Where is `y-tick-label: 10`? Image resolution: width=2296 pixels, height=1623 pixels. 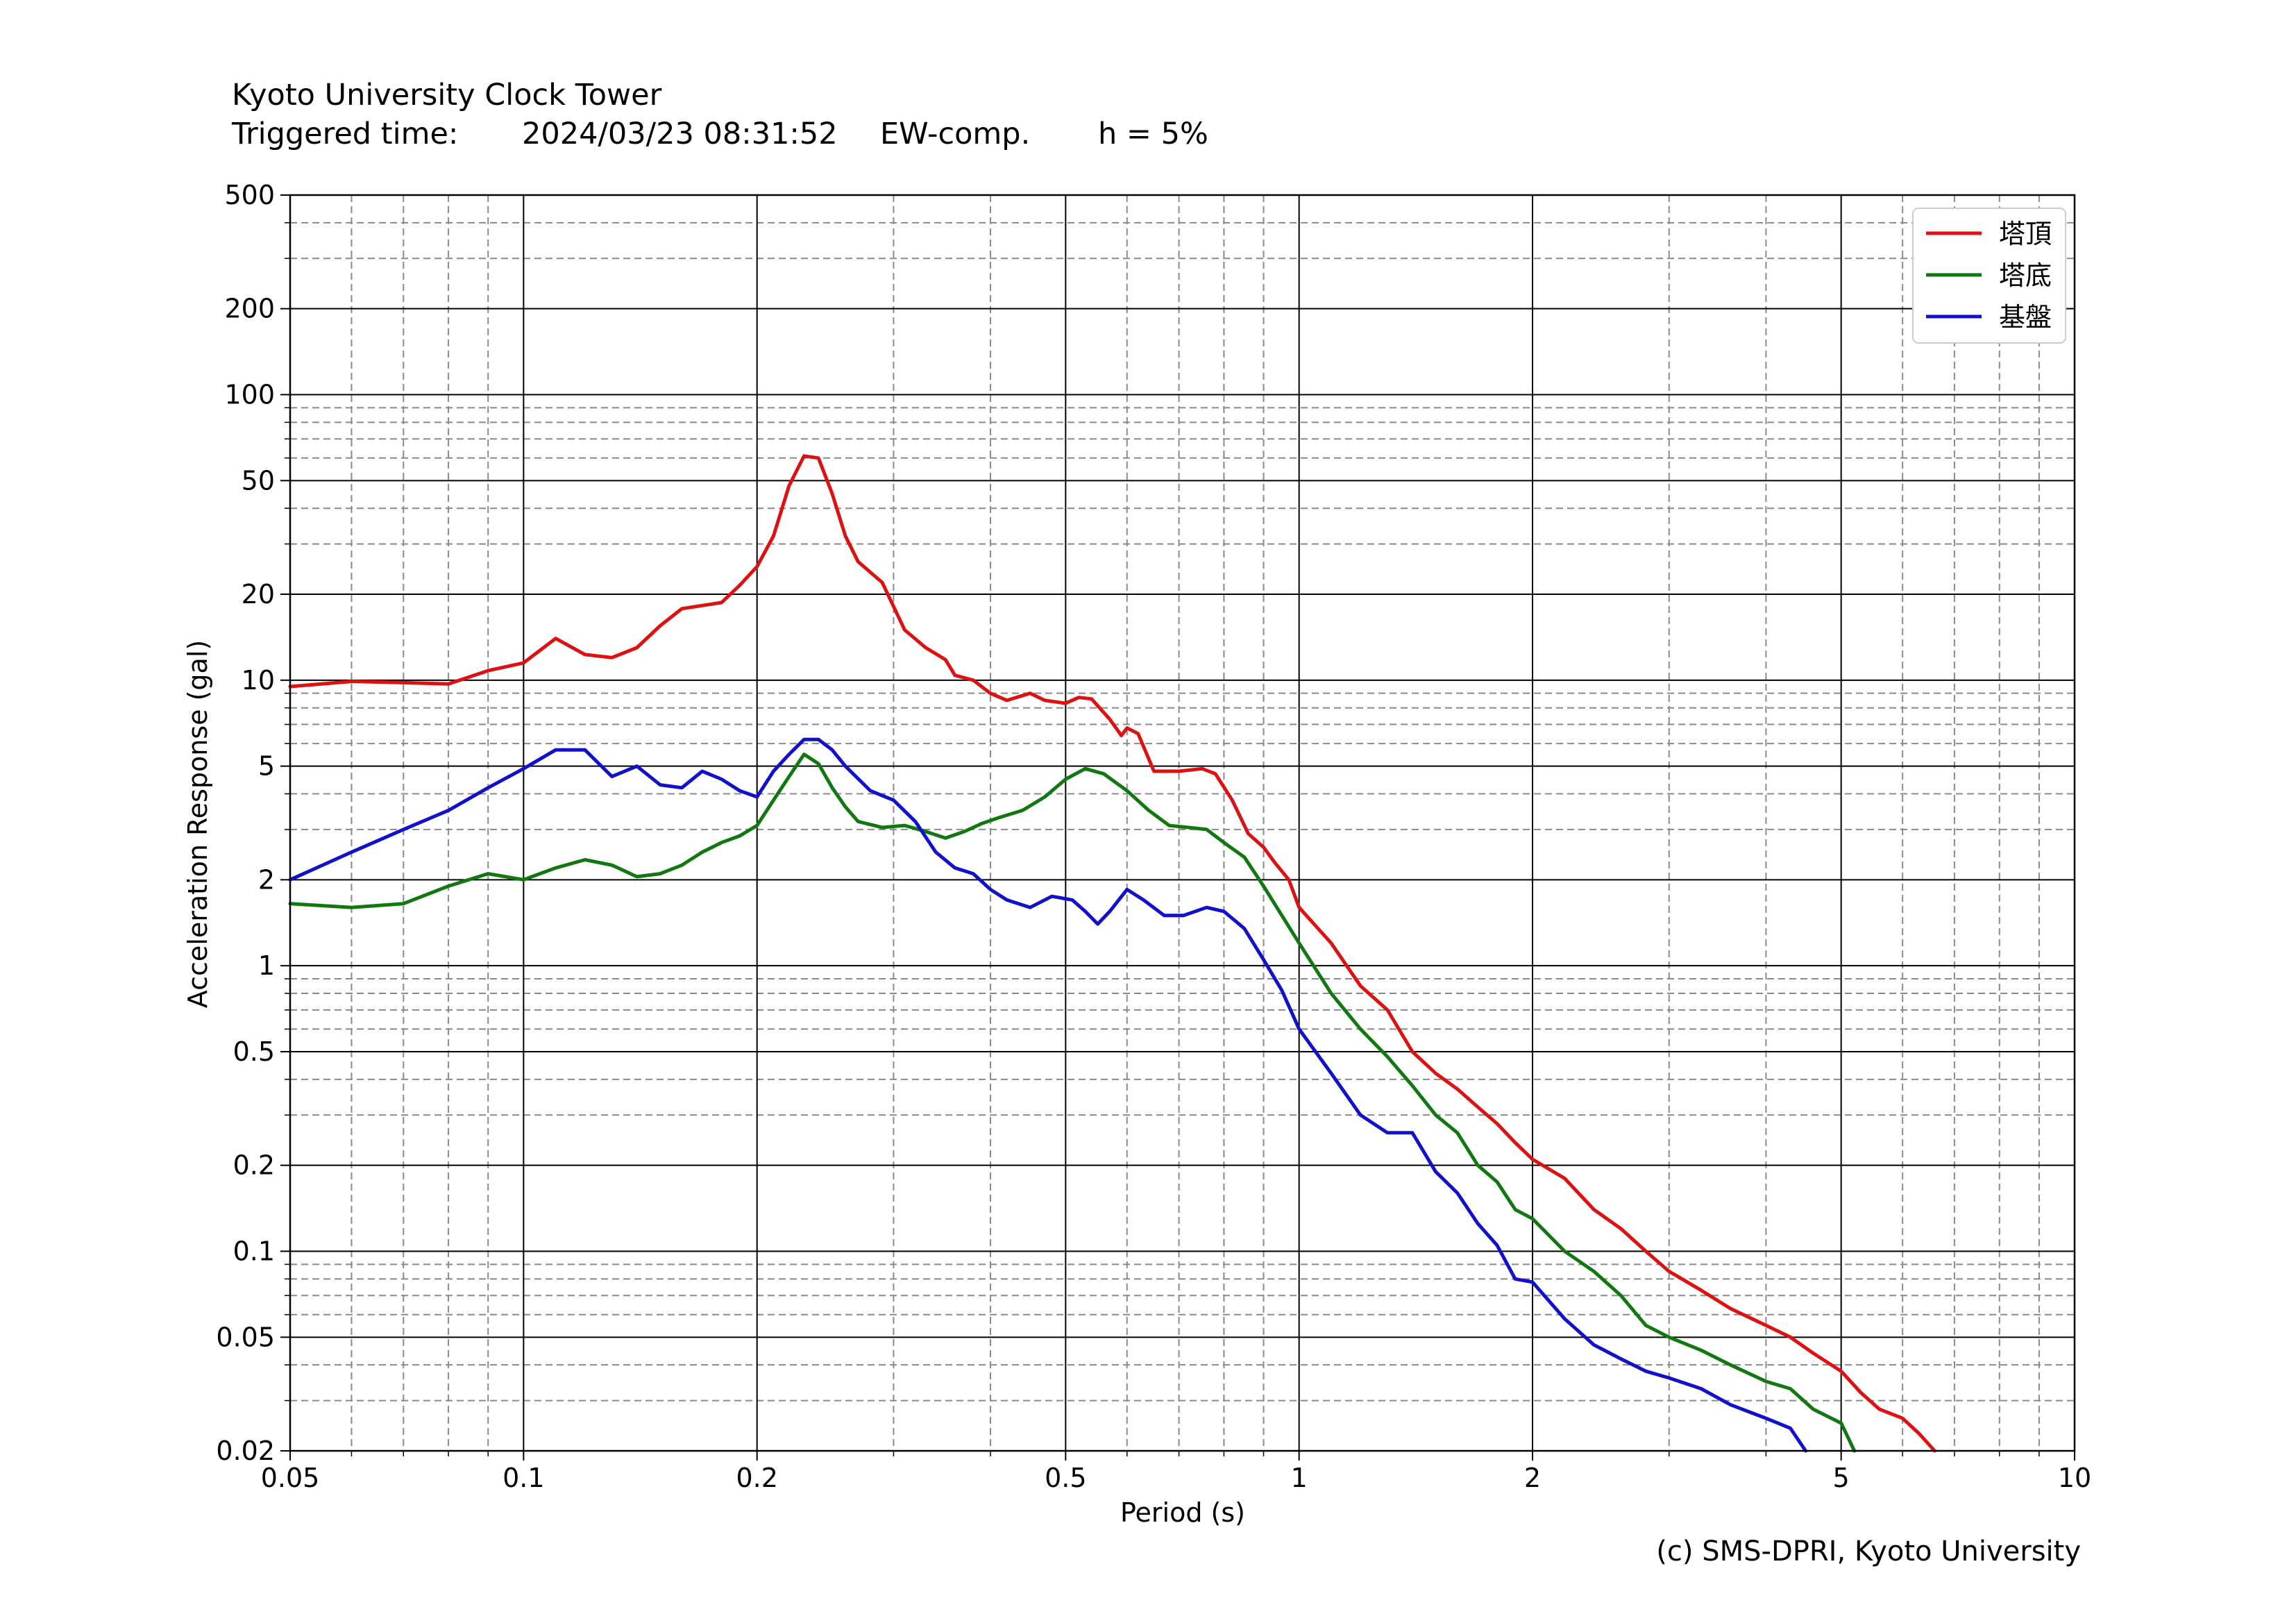 y-tick-label: 10 is located at coordinates (258, 680).